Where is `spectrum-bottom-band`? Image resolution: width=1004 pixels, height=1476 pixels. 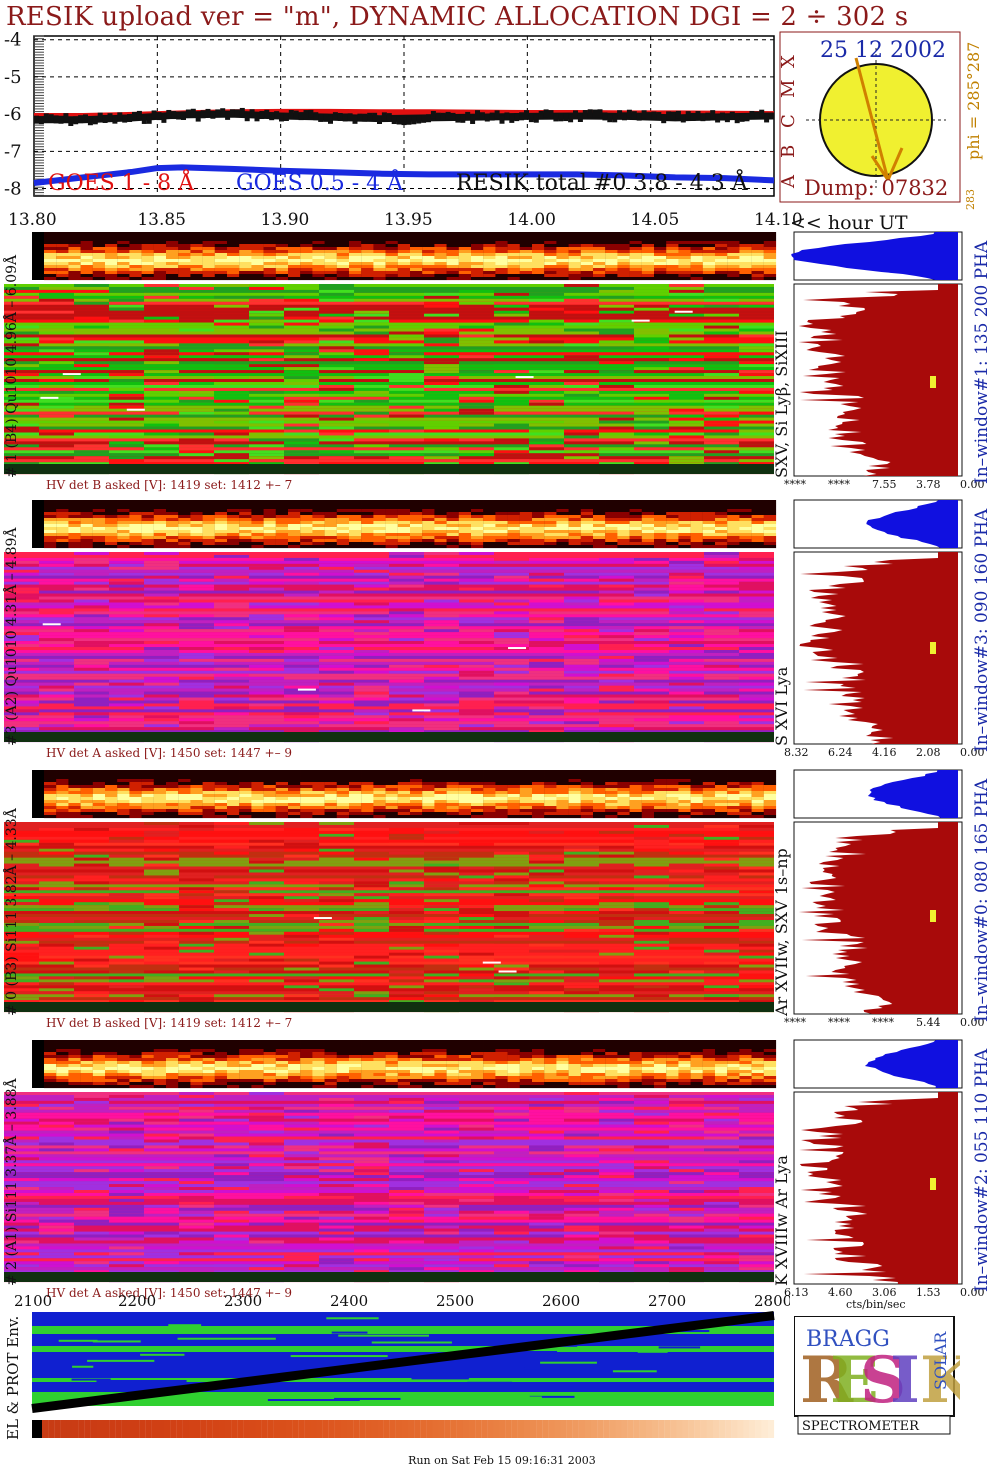
spectrum-bottom-band is located at coordinates (389, 1007).